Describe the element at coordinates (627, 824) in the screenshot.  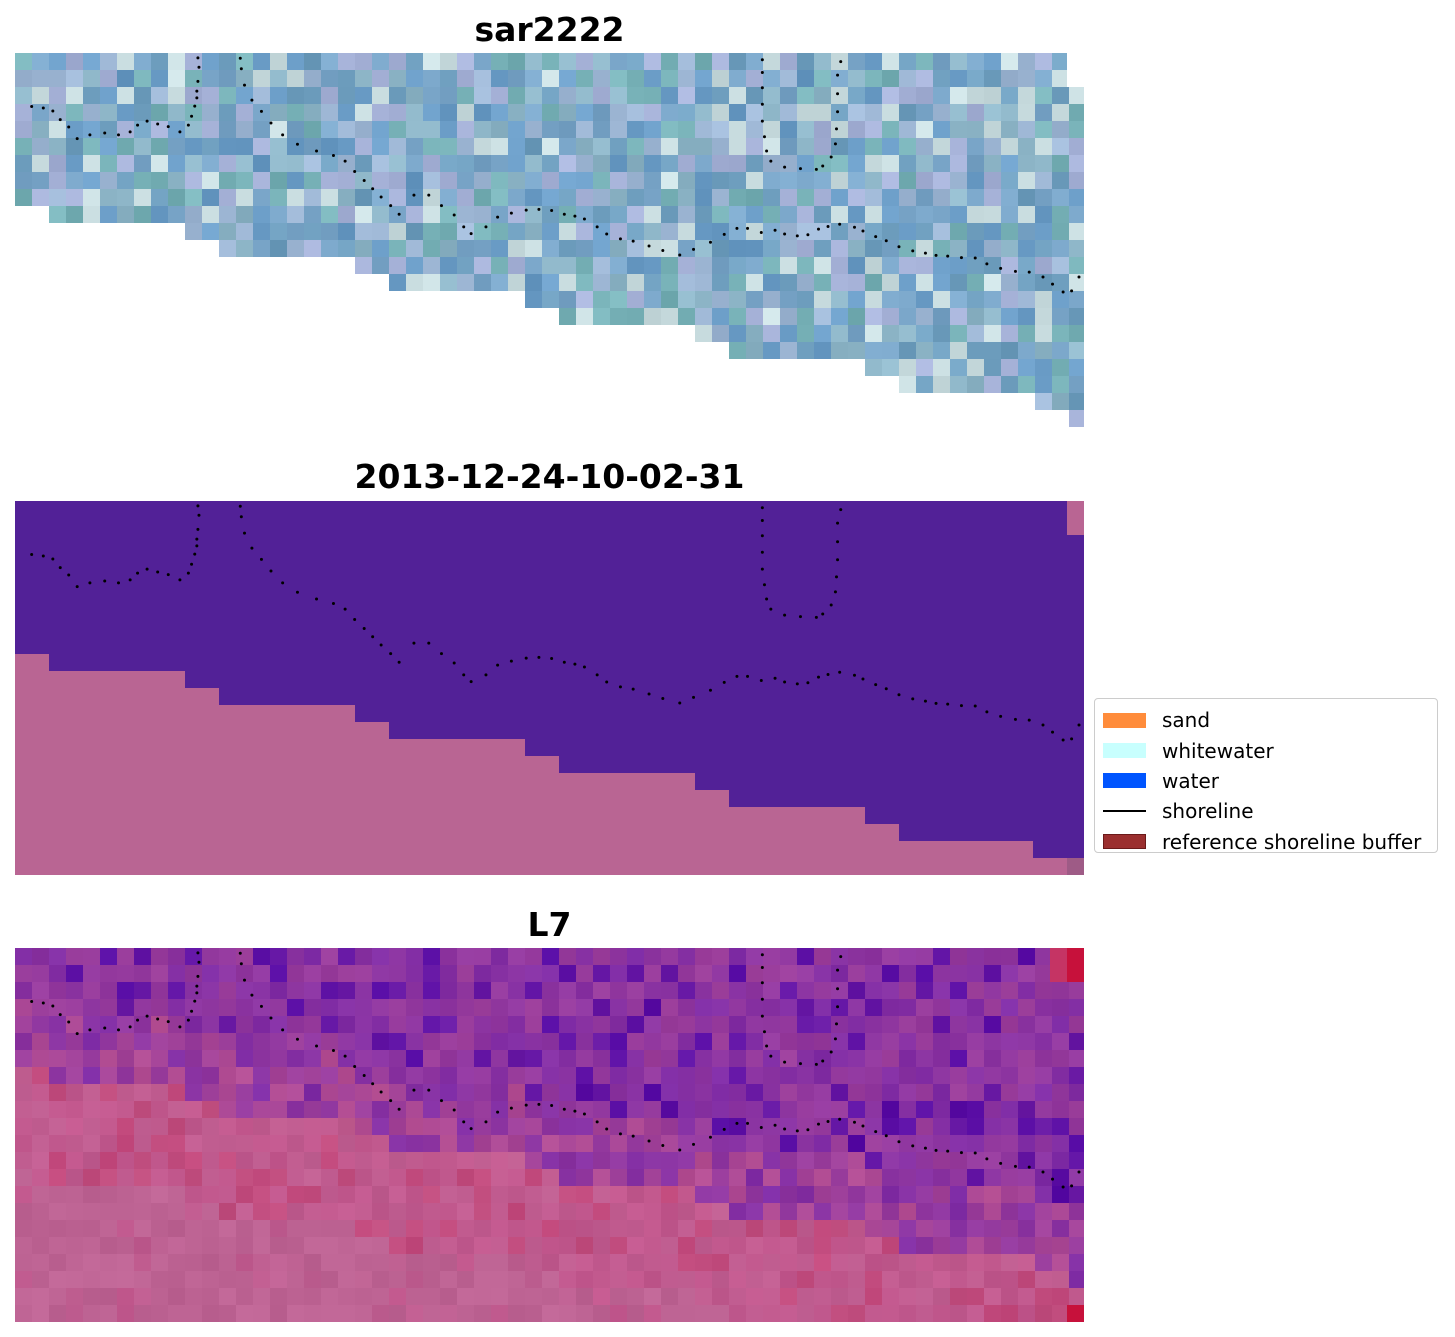
I see `land-region` at that location.